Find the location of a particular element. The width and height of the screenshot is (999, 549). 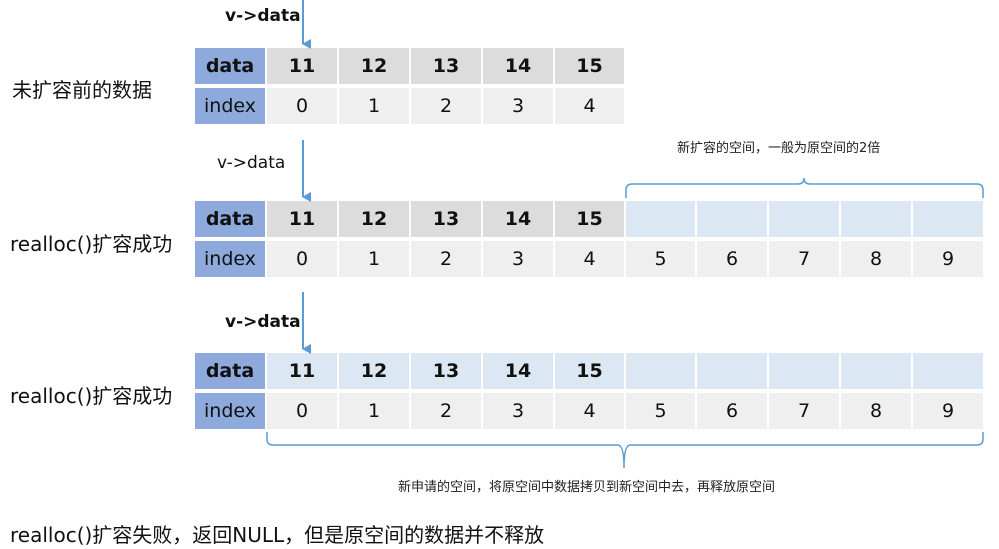

note-copy-space: 新申请的空间，将原空间中数据拷贝到新空间中去，再释放原空间 is located at coordinates (587, 487).